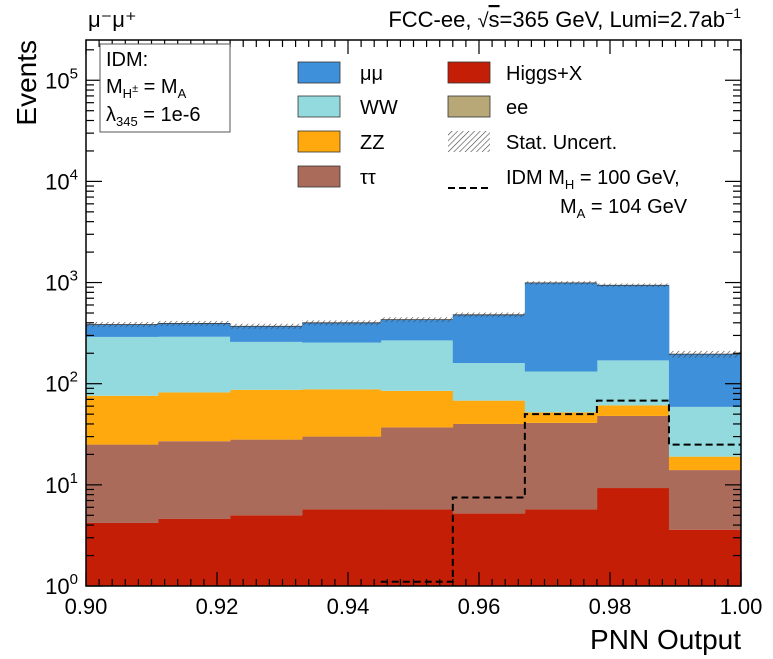 The height and width of the screenshot is (659, 773). I want to click on legend-item-stat-uncert: Stat. Uncert., so click(532, 142).